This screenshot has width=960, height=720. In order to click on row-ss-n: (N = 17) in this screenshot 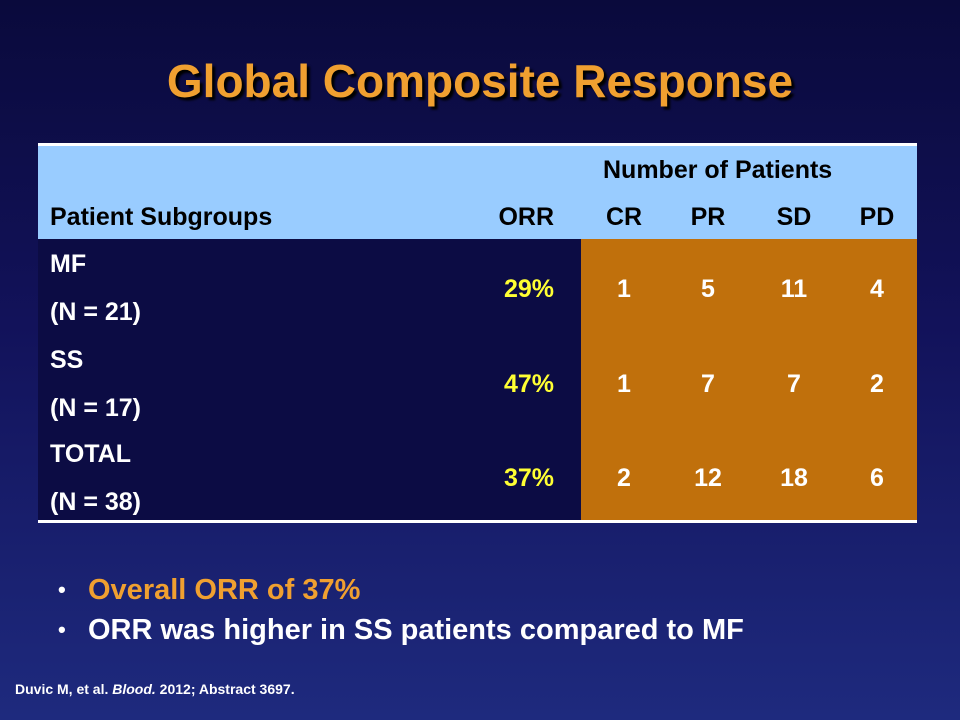, I will do `click(96, 408)`.